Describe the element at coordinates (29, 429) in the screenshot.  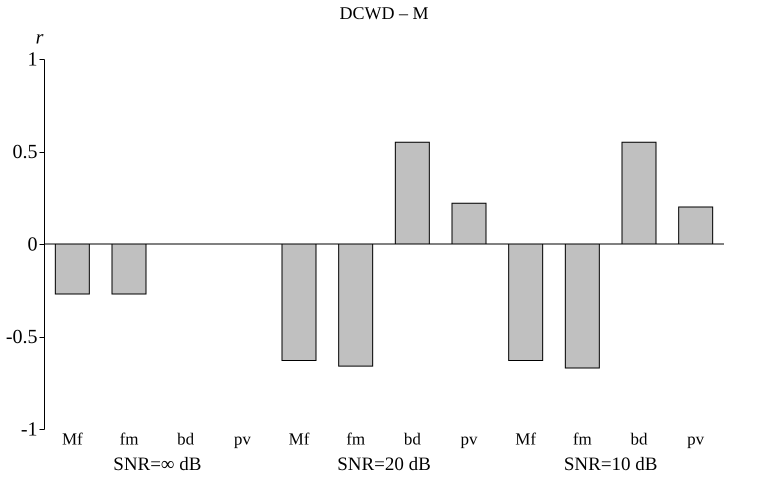
I see `y-tick-label: -1` at that location.